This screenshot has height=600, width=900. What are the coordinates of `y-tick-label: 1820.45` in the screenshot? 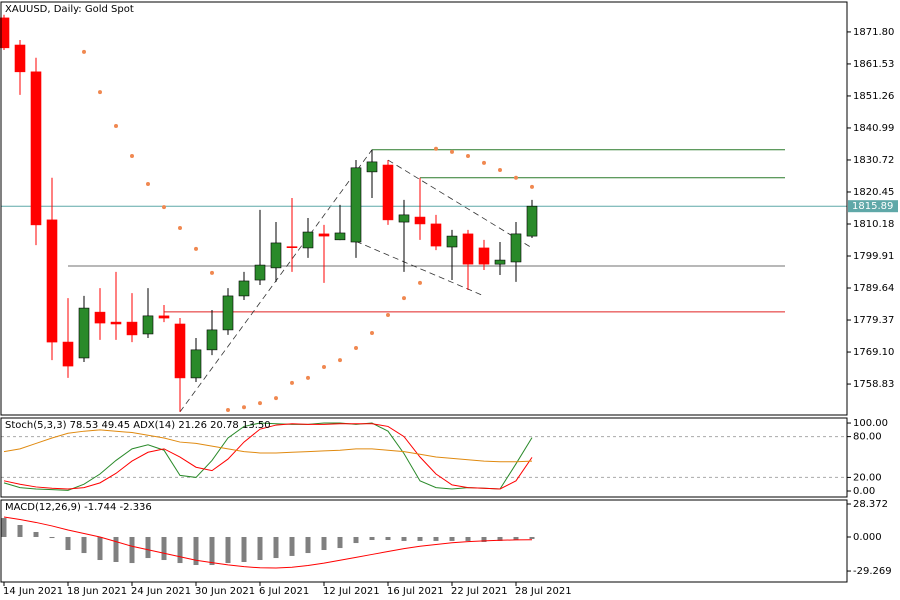 It's located at (873, 192).